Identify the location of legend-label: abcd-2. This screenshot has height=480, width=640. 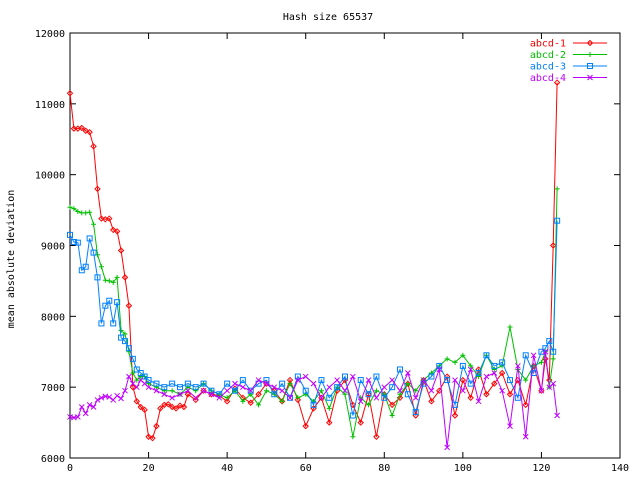
(548, 55).